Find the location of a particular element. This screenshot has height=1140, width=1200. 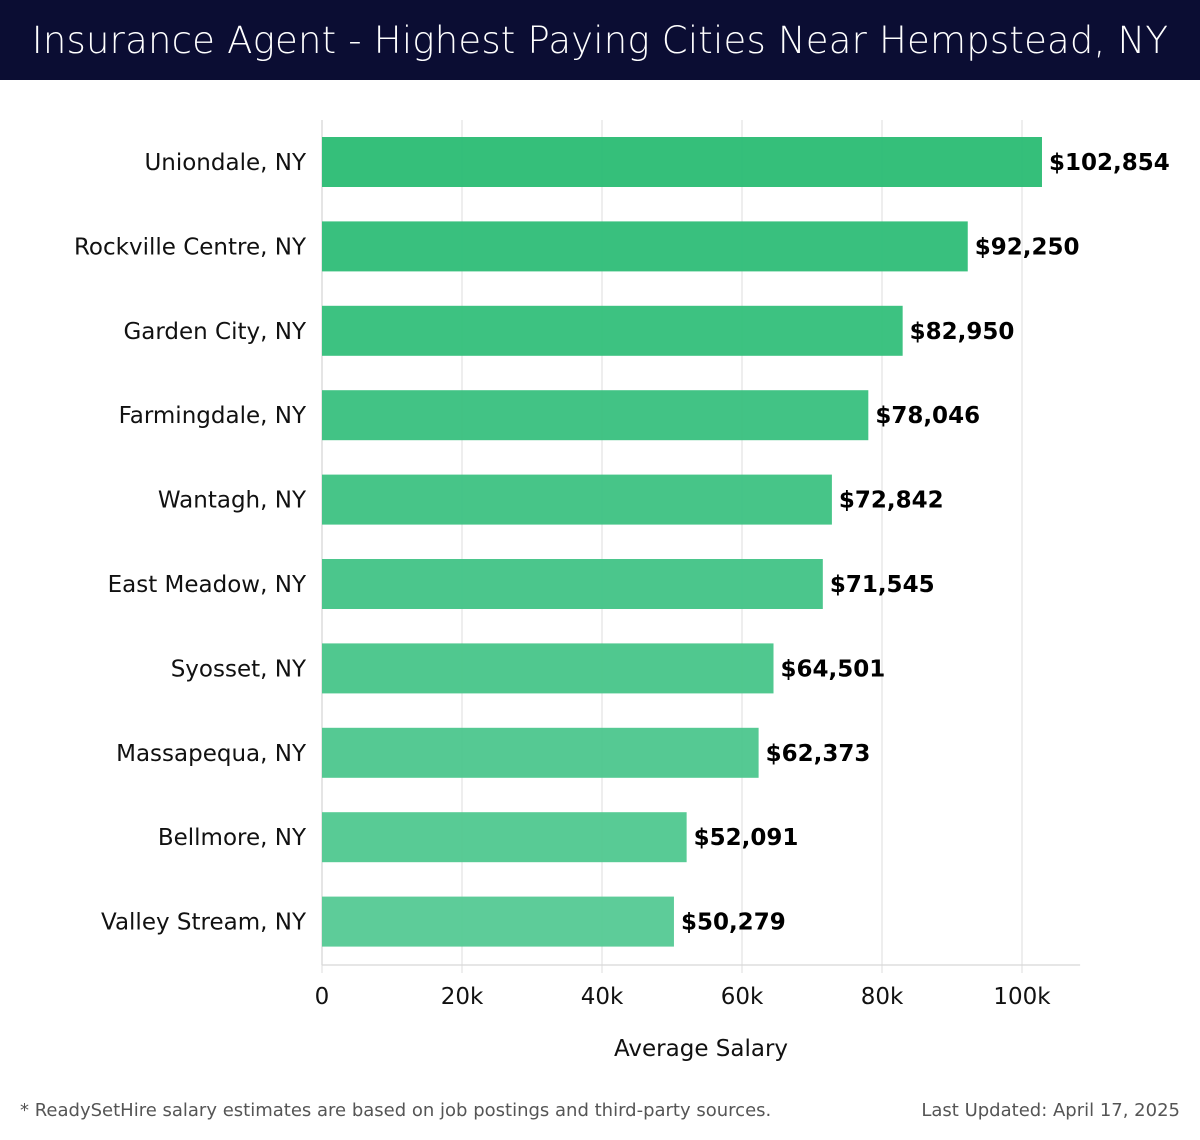

data-label: $64,501 is located at coordinates (833, 669).